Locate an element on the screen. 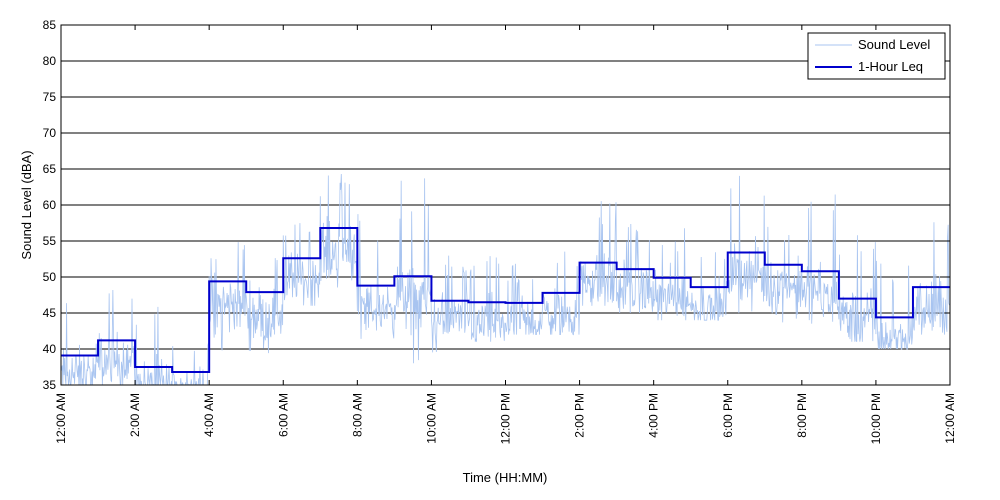 The height and width of the screenshot is (500, 1000). ytick-label-40: 40 is located at coordinates (50, 349).